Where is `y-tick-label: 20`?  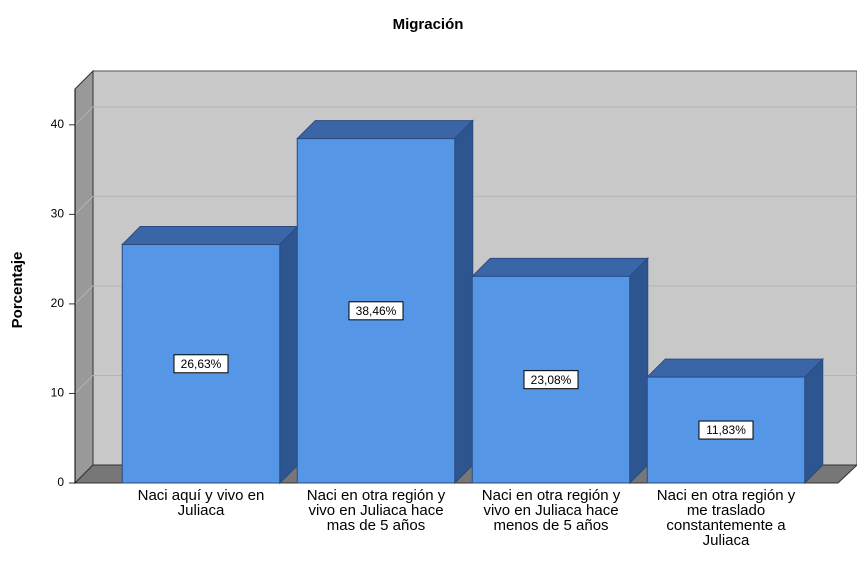
y-tick-label: 20 is located at coordinates (58, 303).